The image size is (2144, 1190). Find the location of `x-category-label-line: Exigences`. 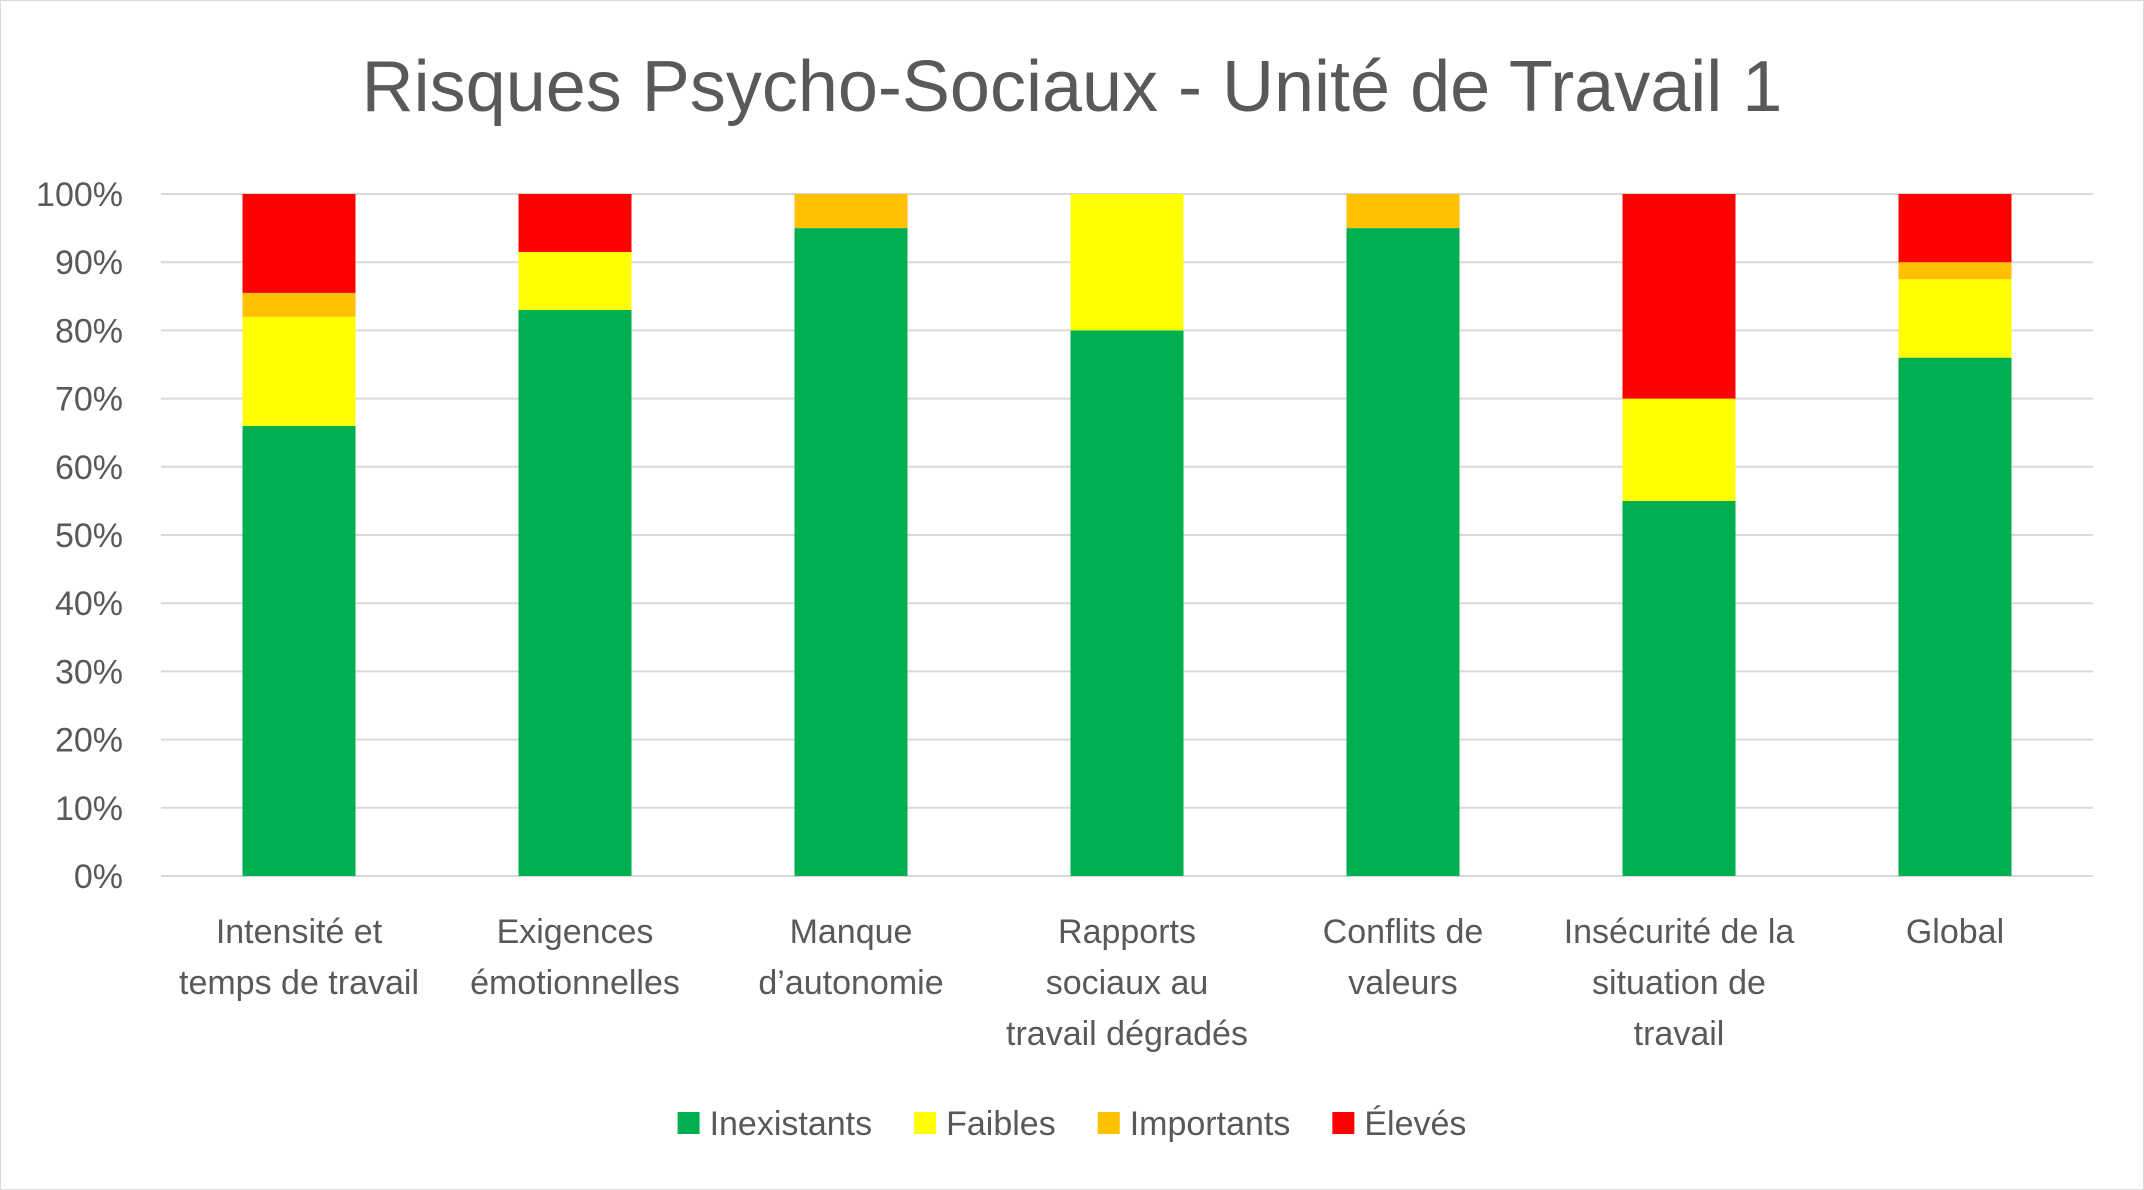

x-category-label-line: Exigences is located at coordinates (575, 932).